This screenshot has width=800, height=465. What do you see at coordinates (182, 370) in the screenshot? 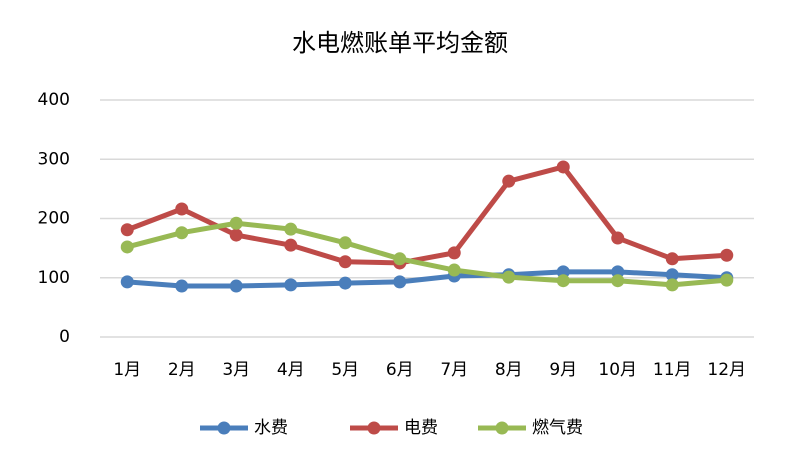
I see `x-tick-label: 2月` at bounding box center [182, 370].